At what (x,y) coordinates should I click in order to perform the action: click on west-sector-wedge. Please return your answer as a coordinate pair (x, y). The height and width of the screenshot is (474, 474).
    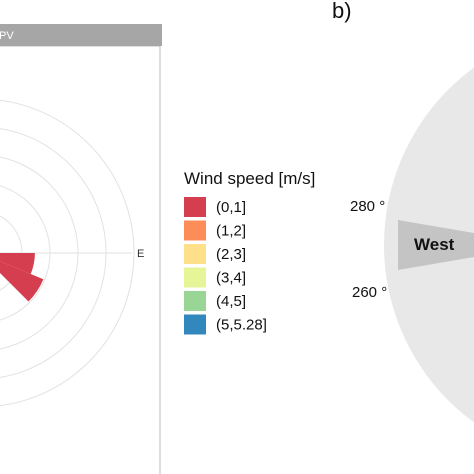
    Looking at the image, I should click on (436, 245).